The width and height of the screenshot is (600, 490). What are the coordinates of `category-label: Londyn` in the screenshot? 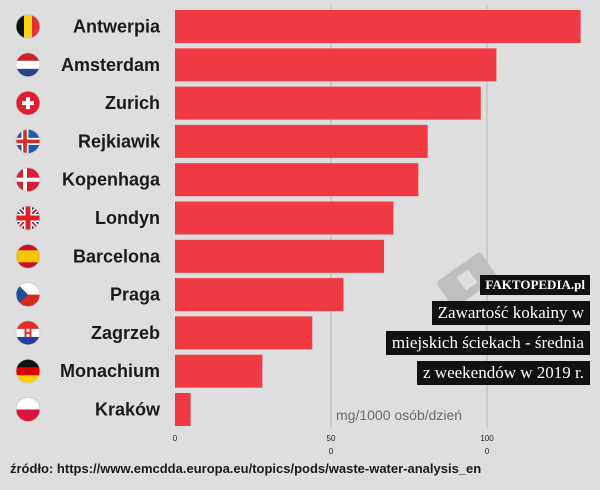 It's located at (127, 218).